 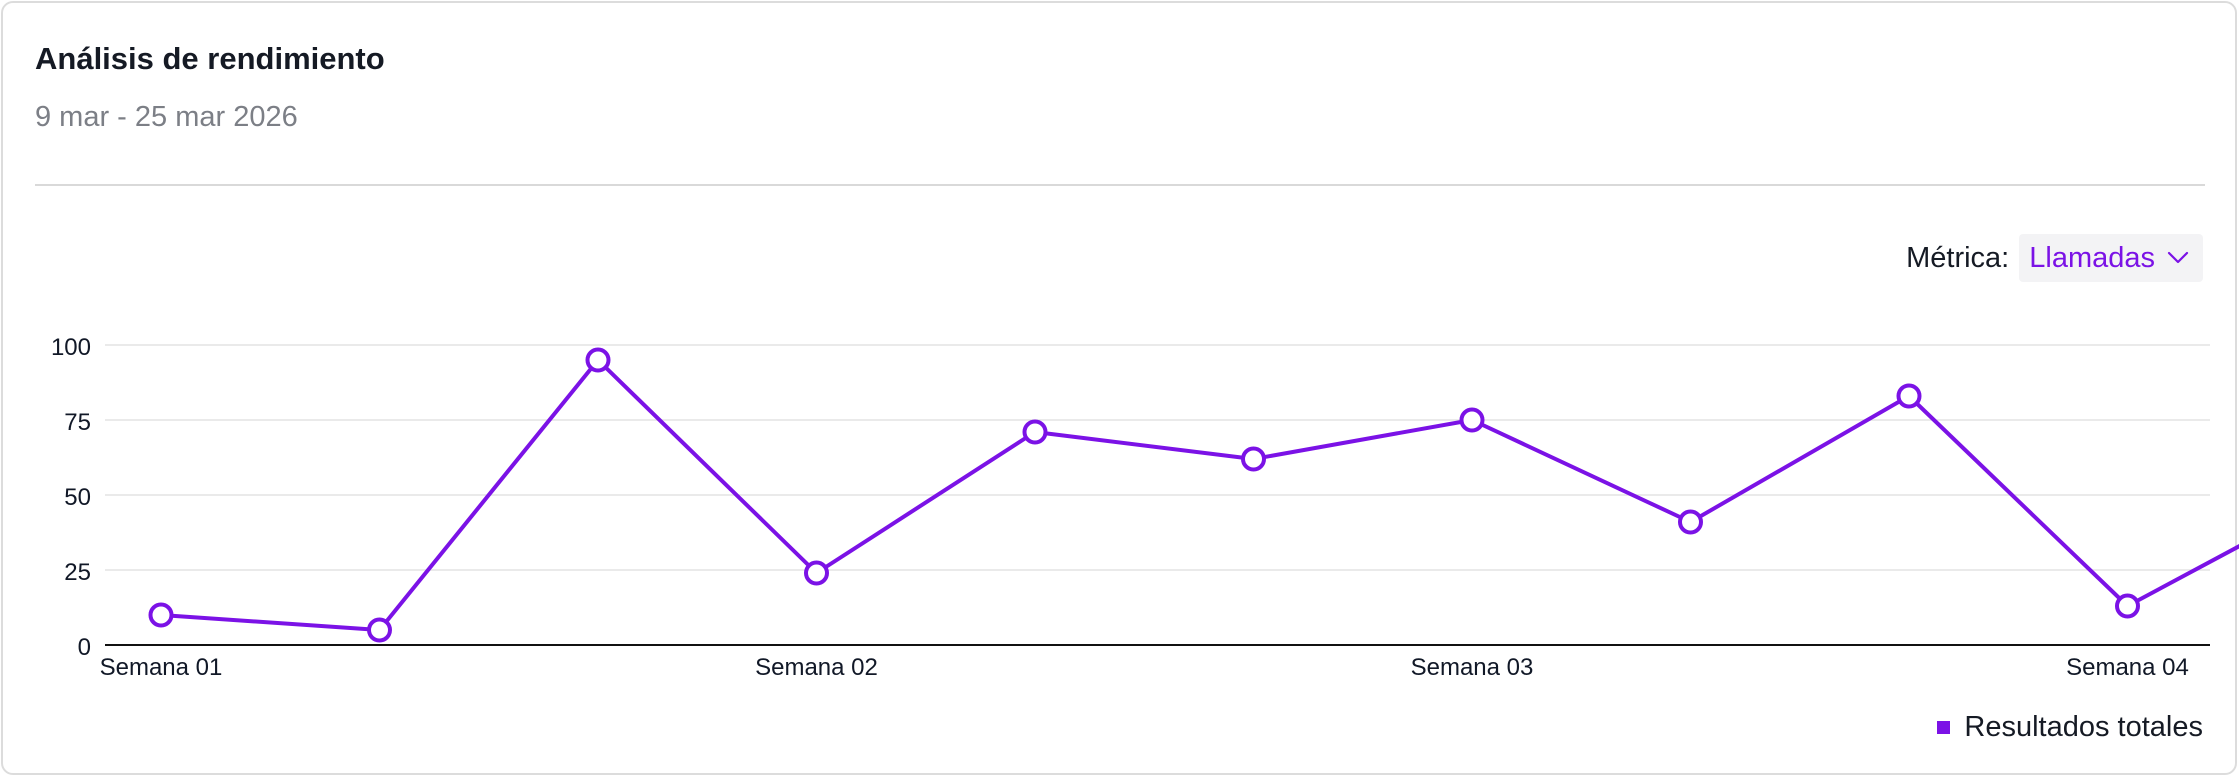 I want to click on metric-picker: Métrica: Llamadas, so click(x=2054, y=258).